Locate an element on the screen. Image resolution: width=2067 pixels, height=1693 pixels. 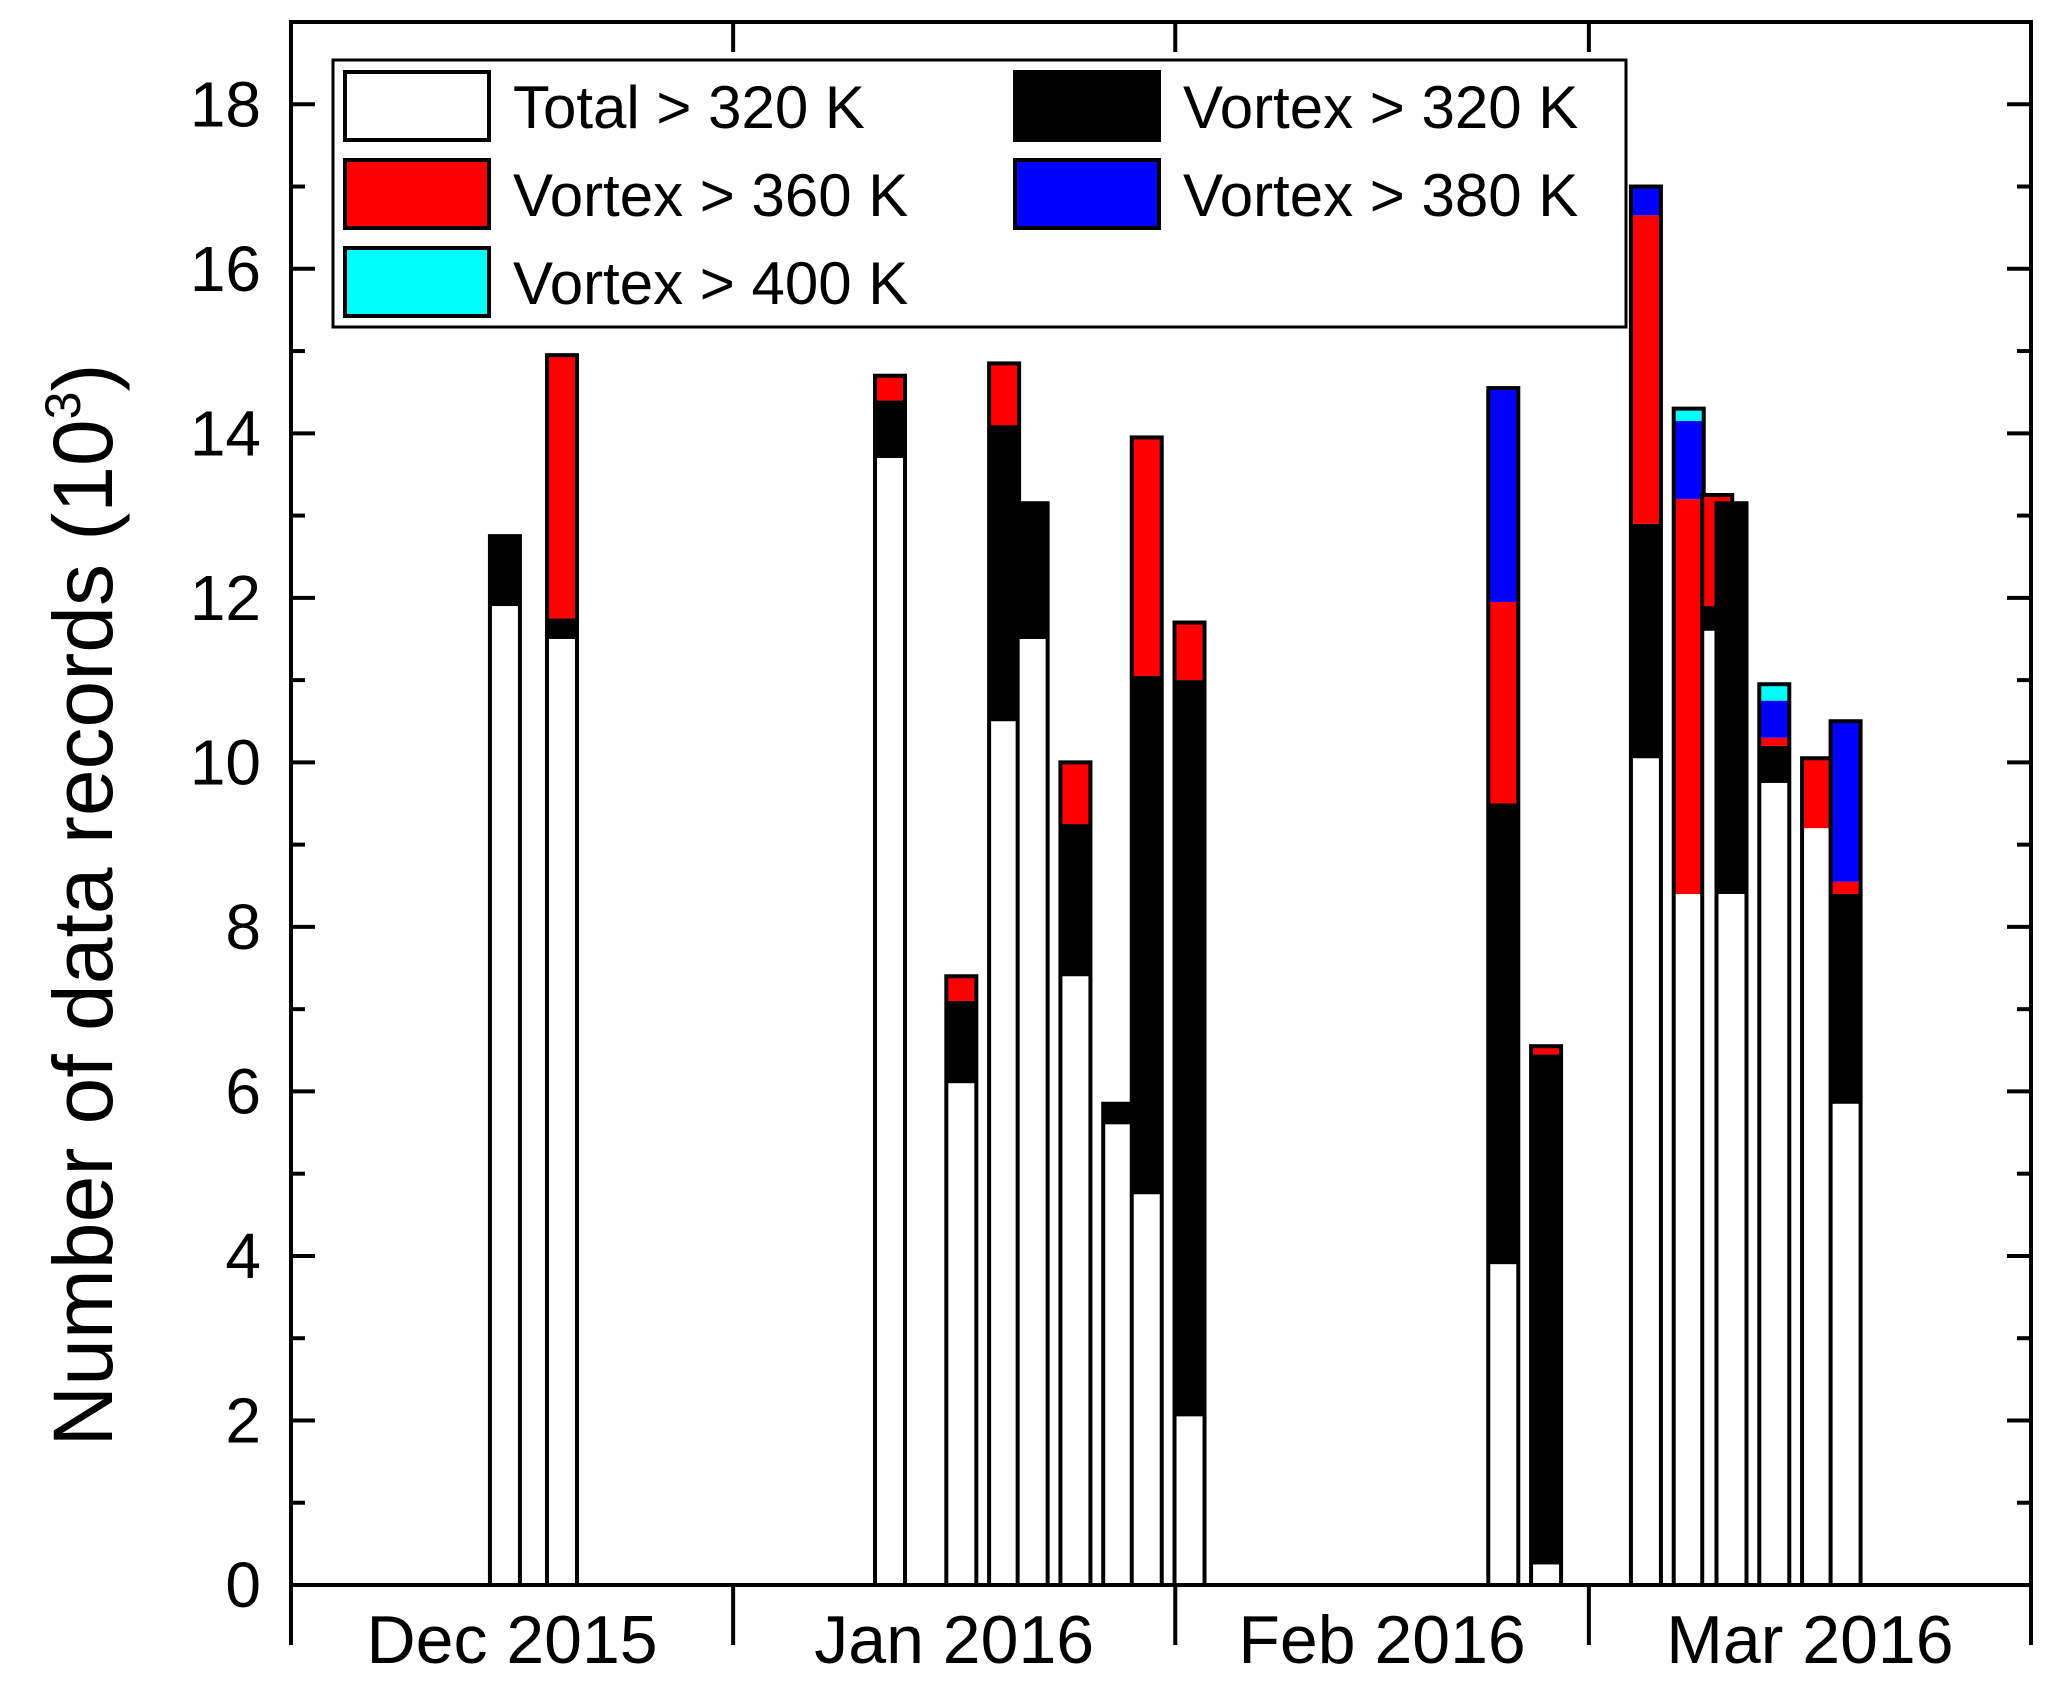
legend-label: Vortex > 400 K is located at coordinates (710, 283).